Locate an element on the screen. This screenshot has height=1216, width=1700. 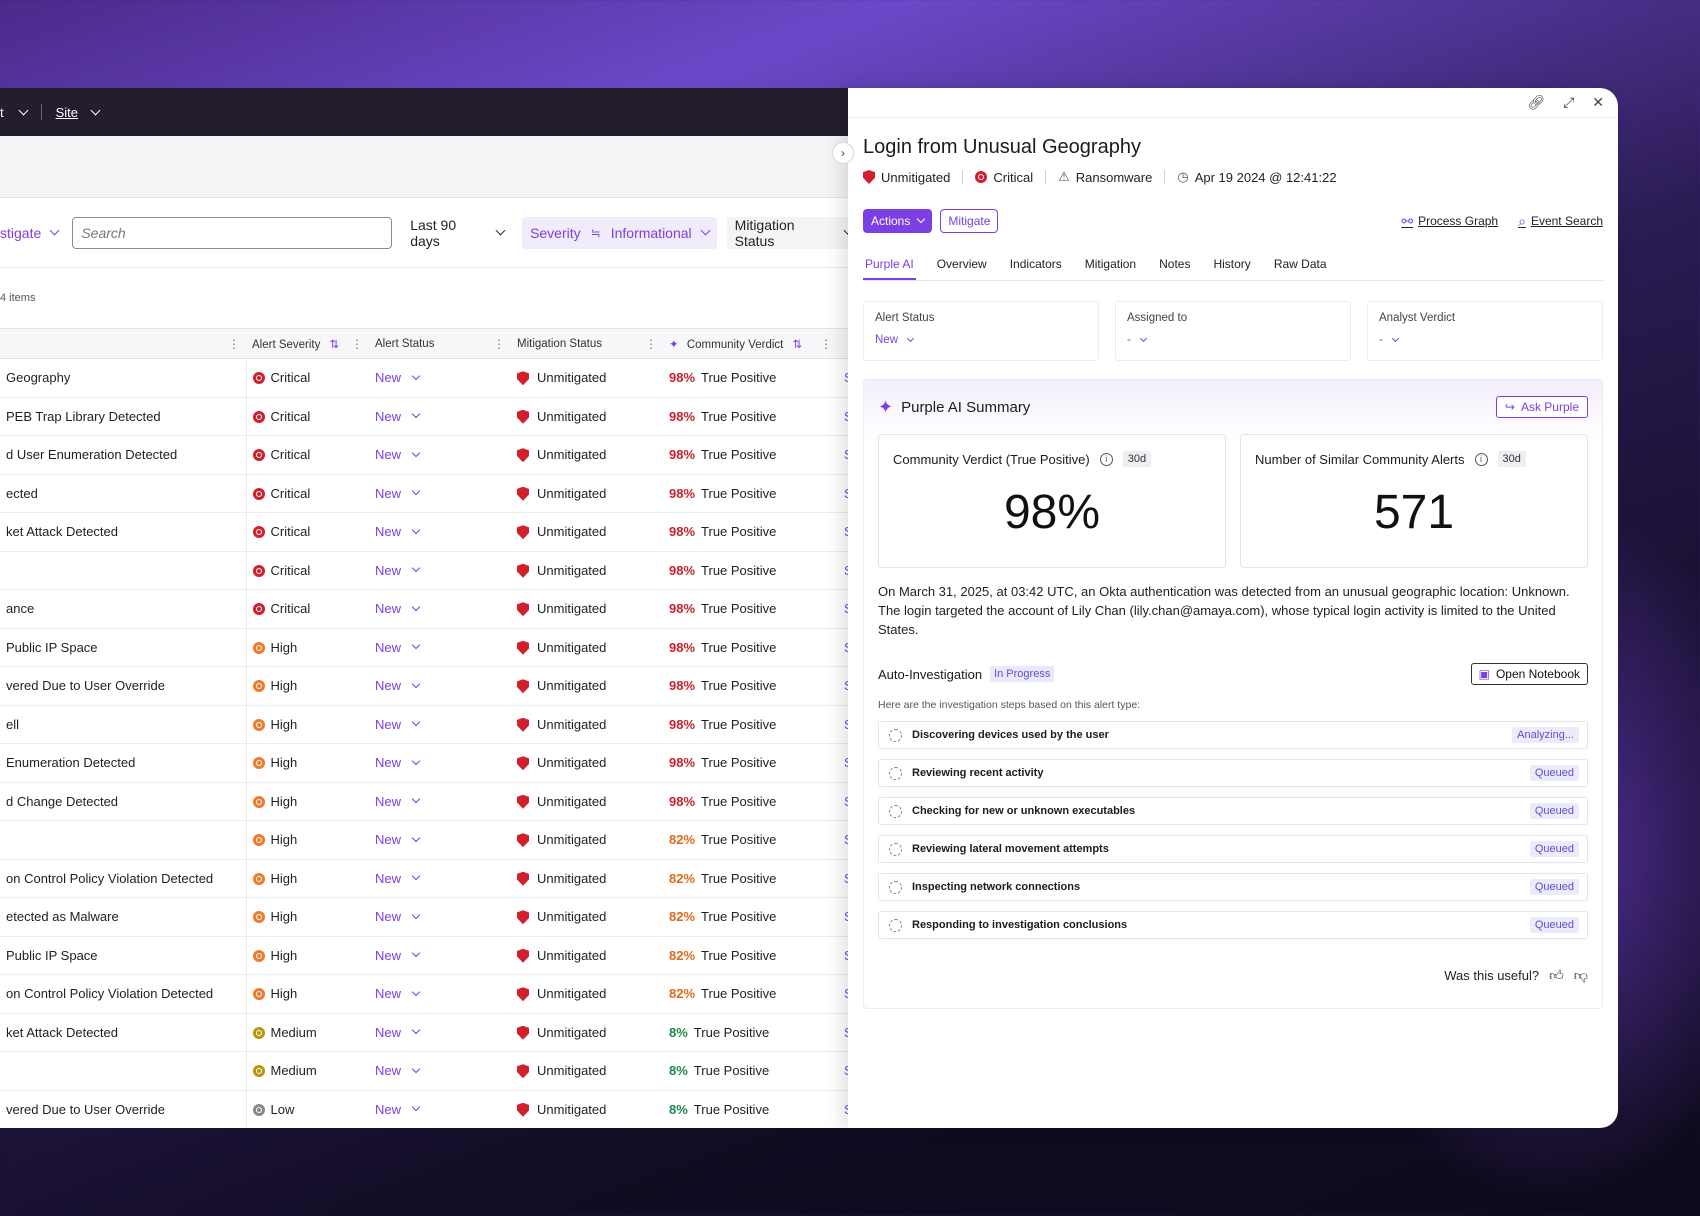
thumbs-down-icon: 👎︎ is located at coordinates (1580, 975).